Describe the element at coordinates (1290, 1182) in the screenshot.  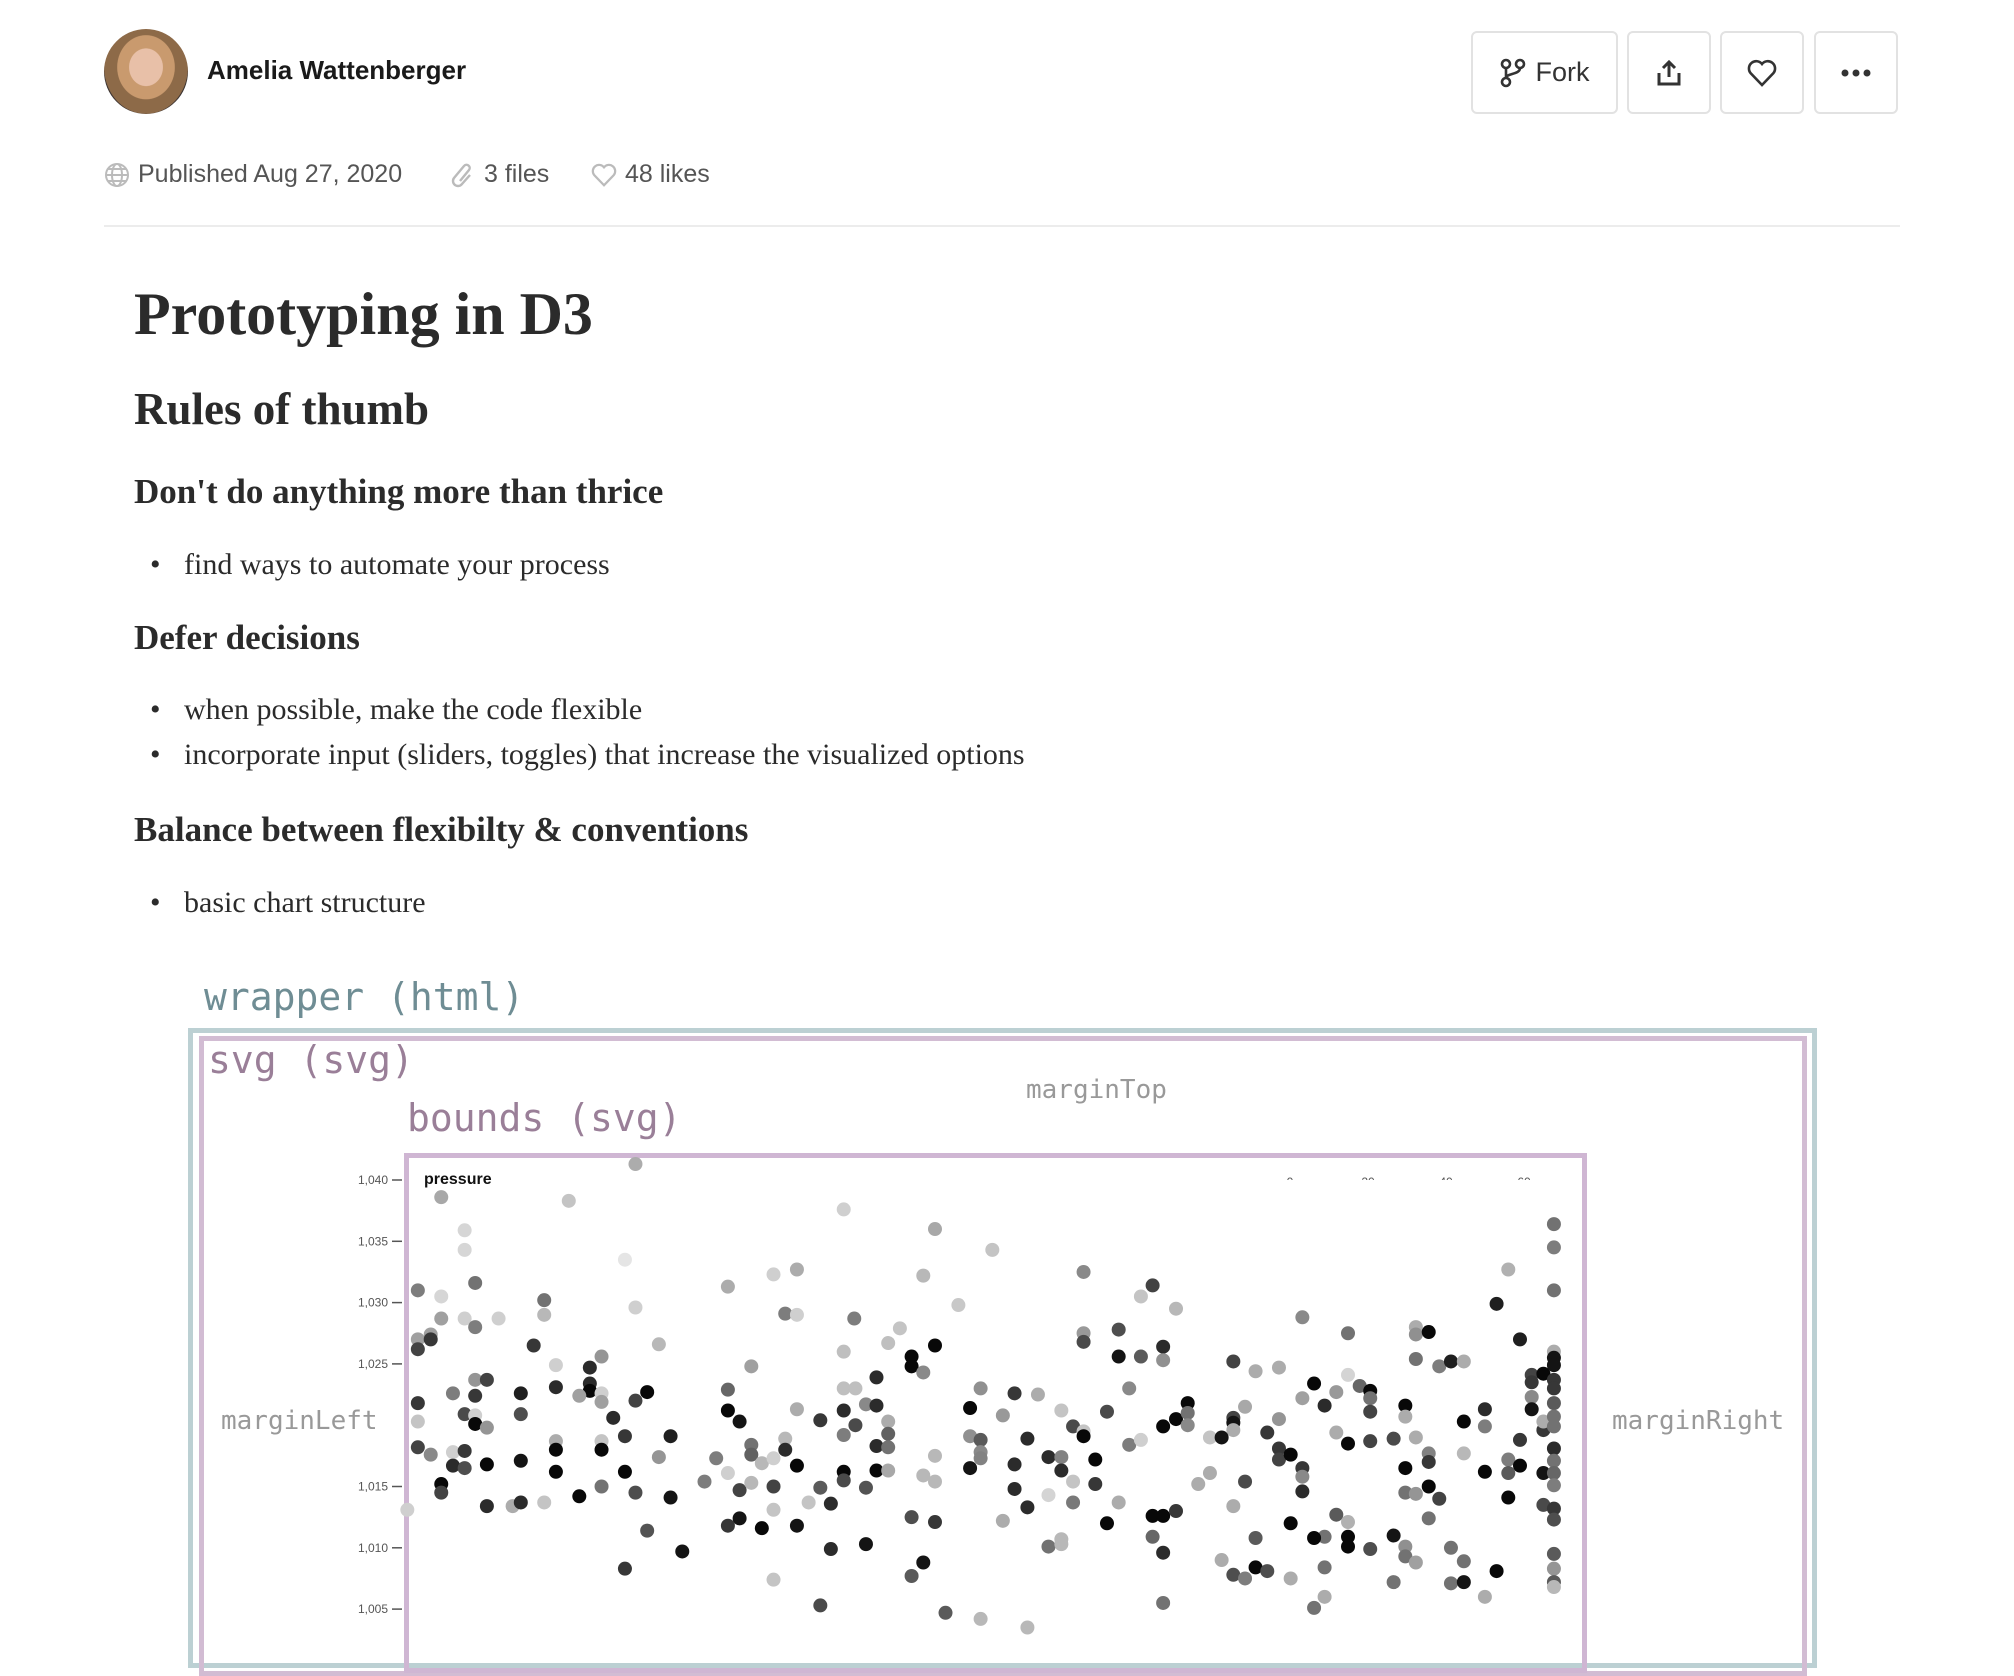
I see `color-legend-tick: 0` at that location.